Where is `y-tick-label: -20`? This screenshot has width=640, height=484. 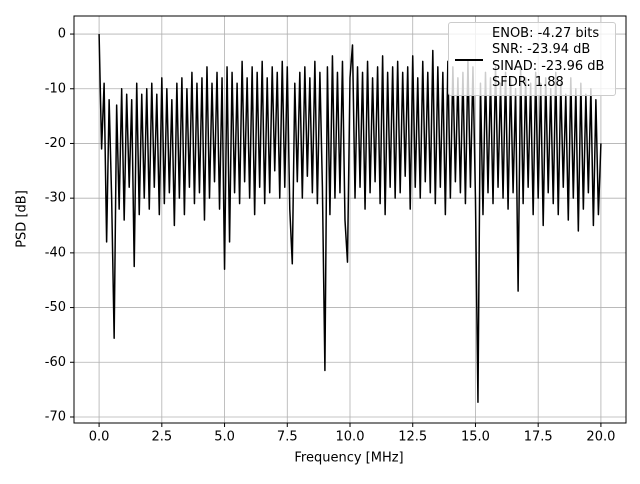 y-tick-label: -20 is located at coordinates (55, 143).